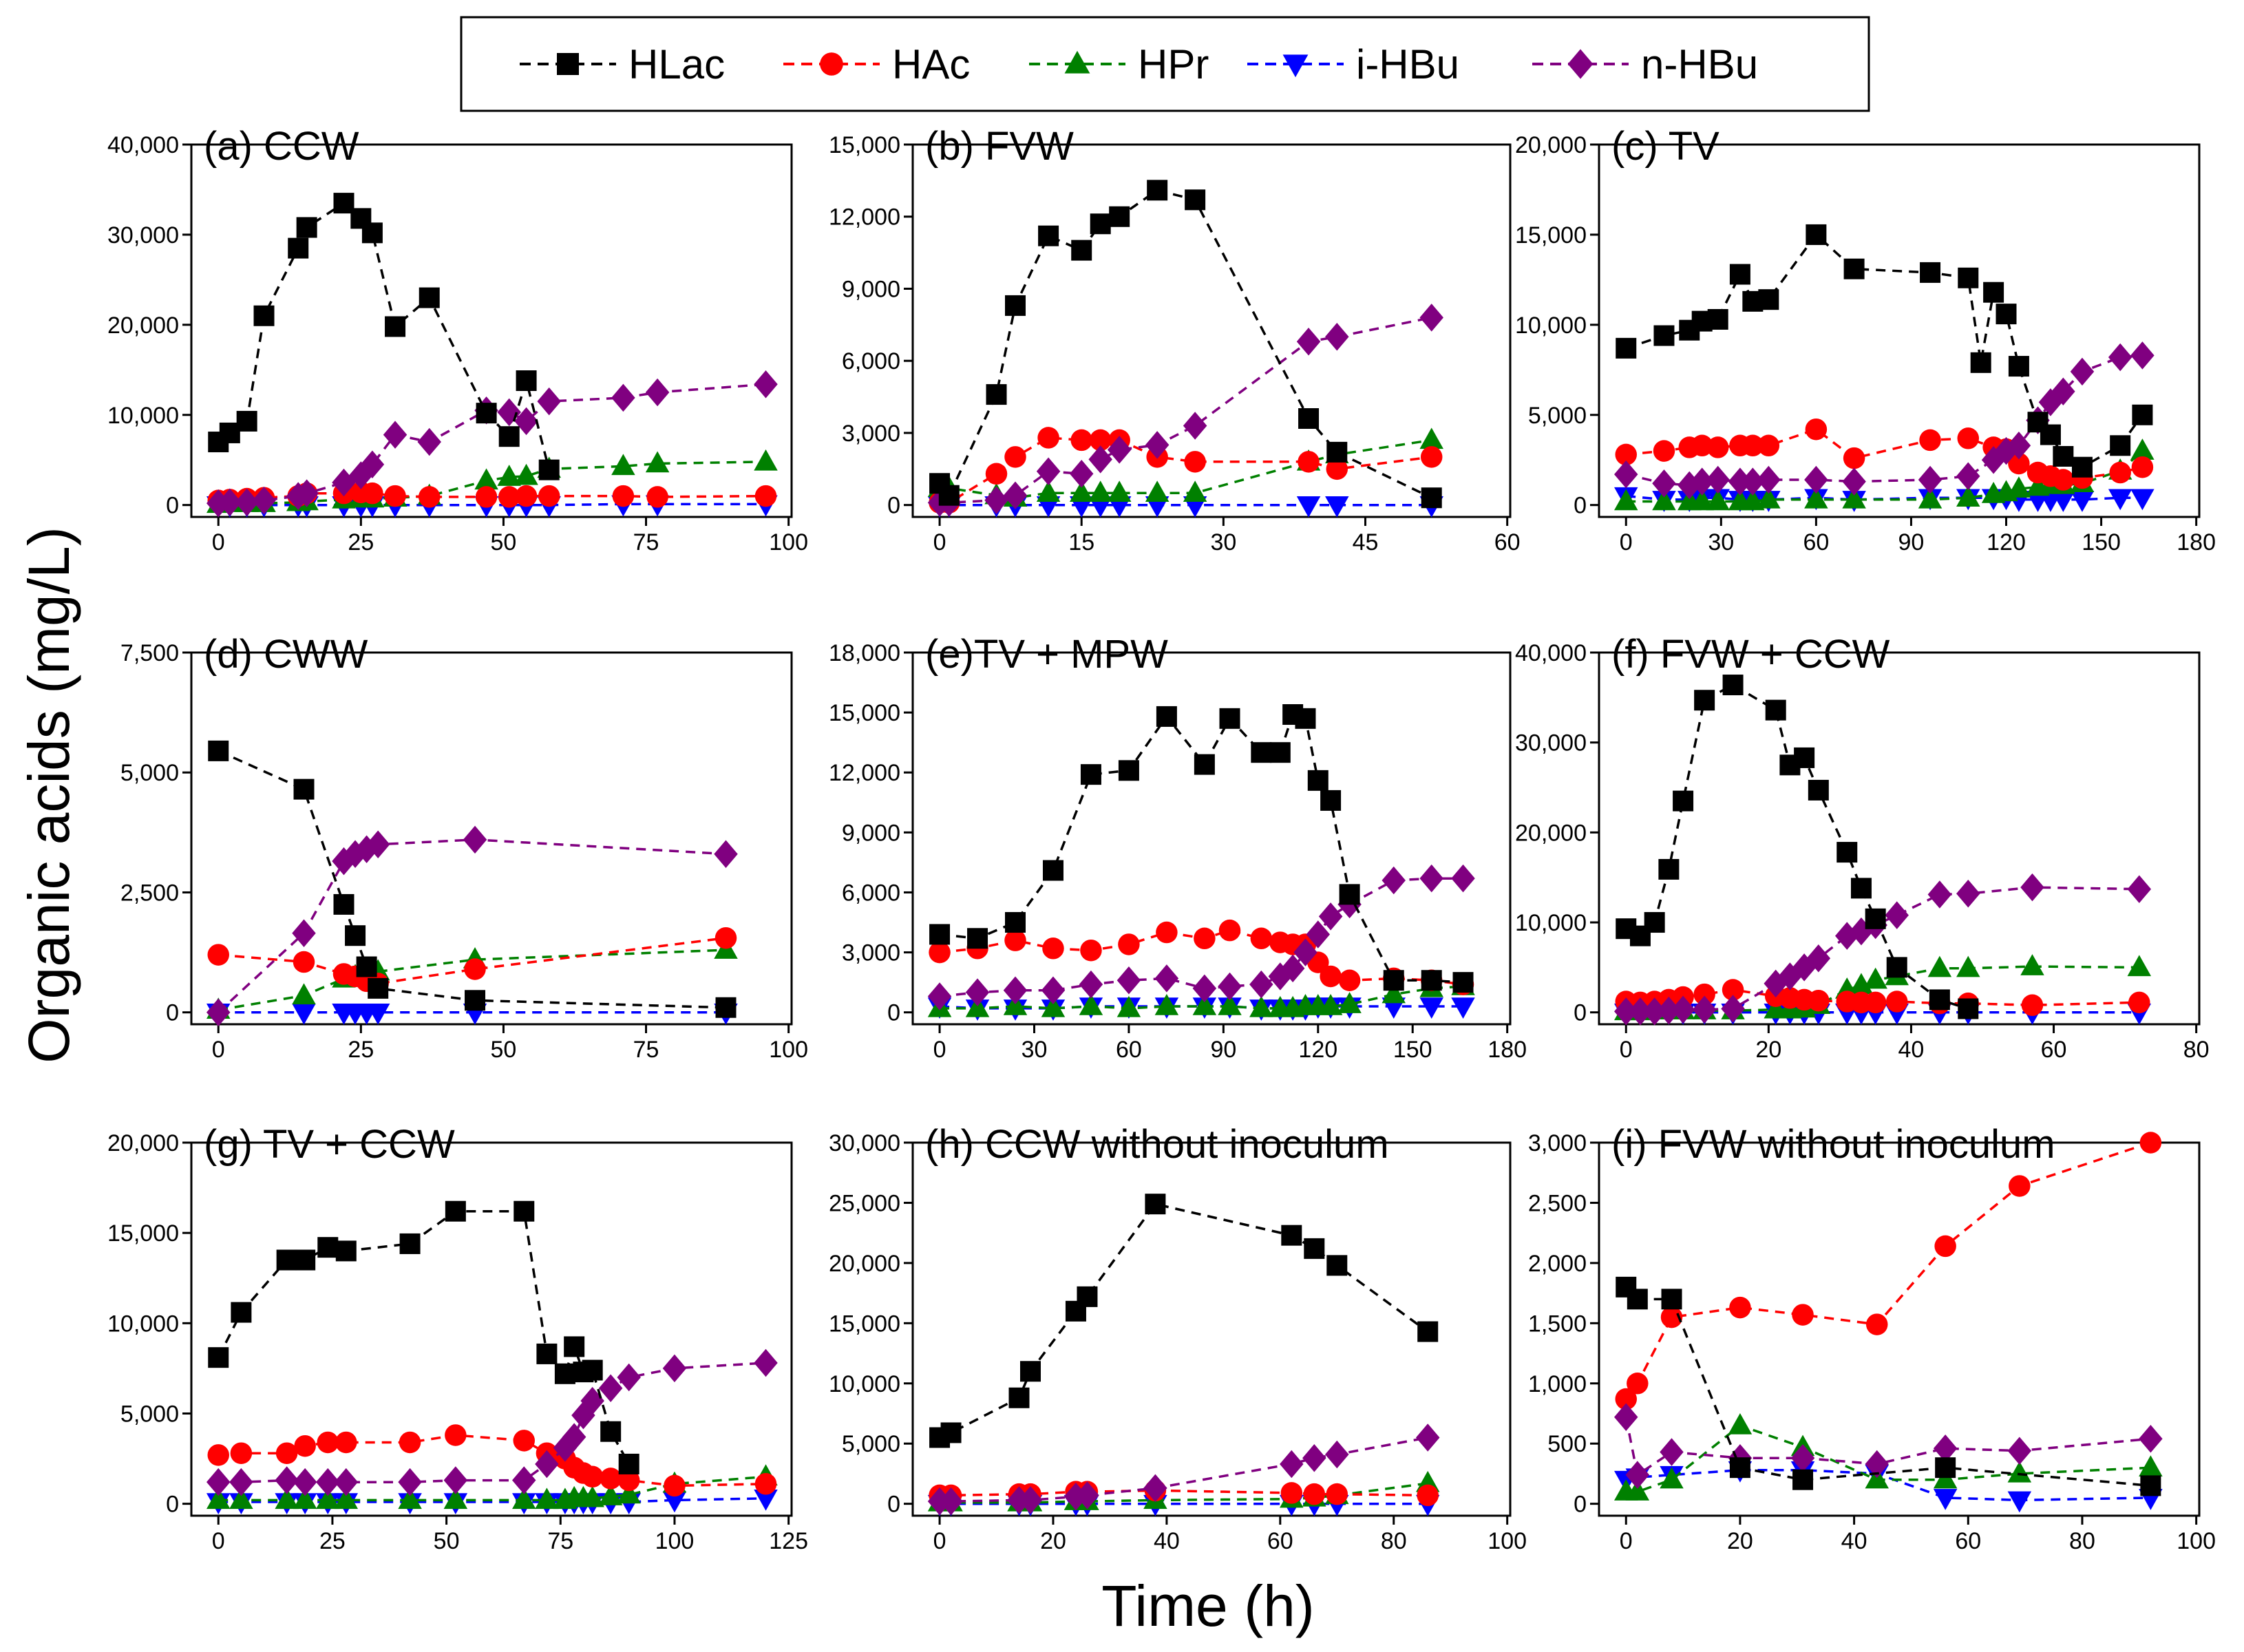 The width and height of the screenshot is (2244, 1652). What do you see at coordinates (871, 361) in the screenshot?
I see `y-tick-label: 6,000` at bounding box center [871, 361].